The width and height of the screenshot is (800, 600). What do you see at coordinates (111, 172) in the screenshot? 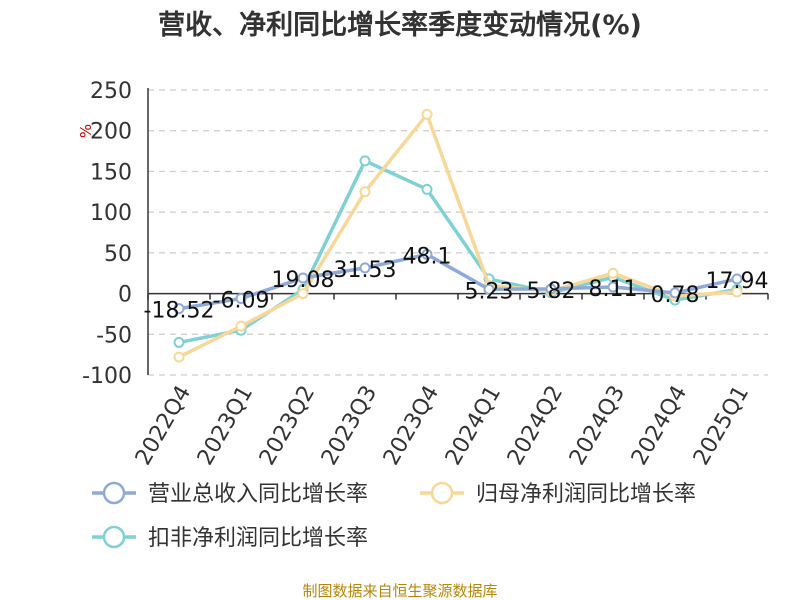
I see `y-tick-label: 150` at bounding box center [111, 172].